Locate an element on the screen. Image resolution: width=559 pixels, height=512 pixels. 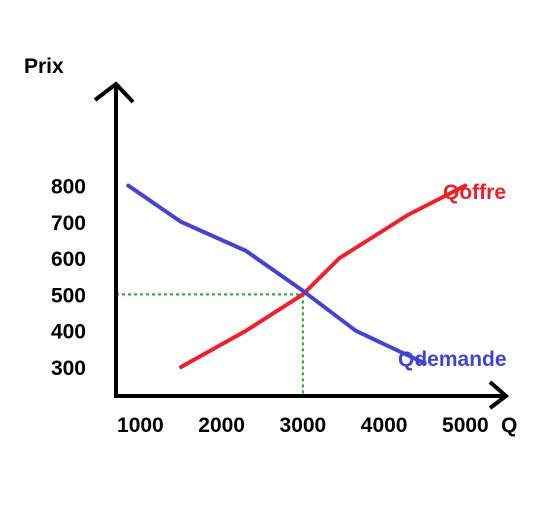
x-tick-label: 4000 is located at coordinates (384, 425).